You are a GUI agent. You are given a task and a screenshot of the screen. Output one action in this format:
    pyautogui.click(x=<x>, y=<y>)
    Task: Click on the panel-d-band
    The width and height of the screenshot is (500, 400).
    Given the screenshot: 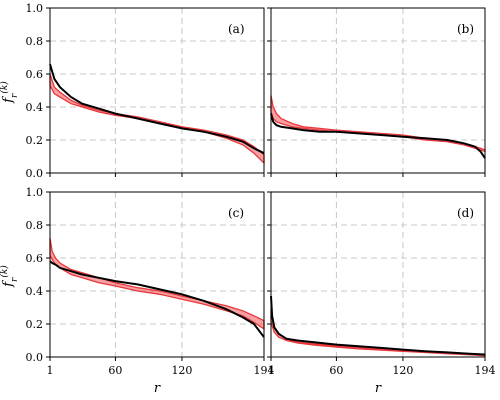 What is the action you would take?
    pyautogui.click(x=378, y=333)
    